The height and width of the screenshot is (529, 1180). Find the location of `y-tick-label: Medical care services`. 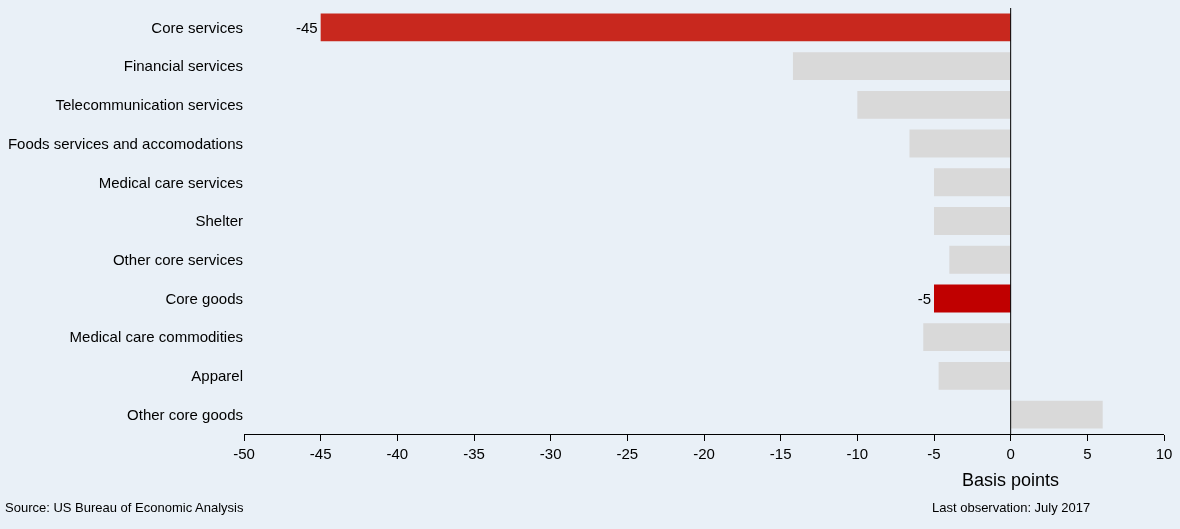

y-tick-label: Medical care services is located at coordinates (170, 182).